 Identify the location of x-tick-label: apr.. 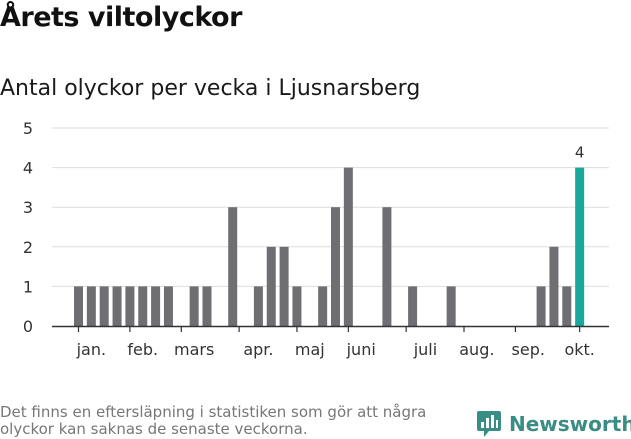
(258, 349).